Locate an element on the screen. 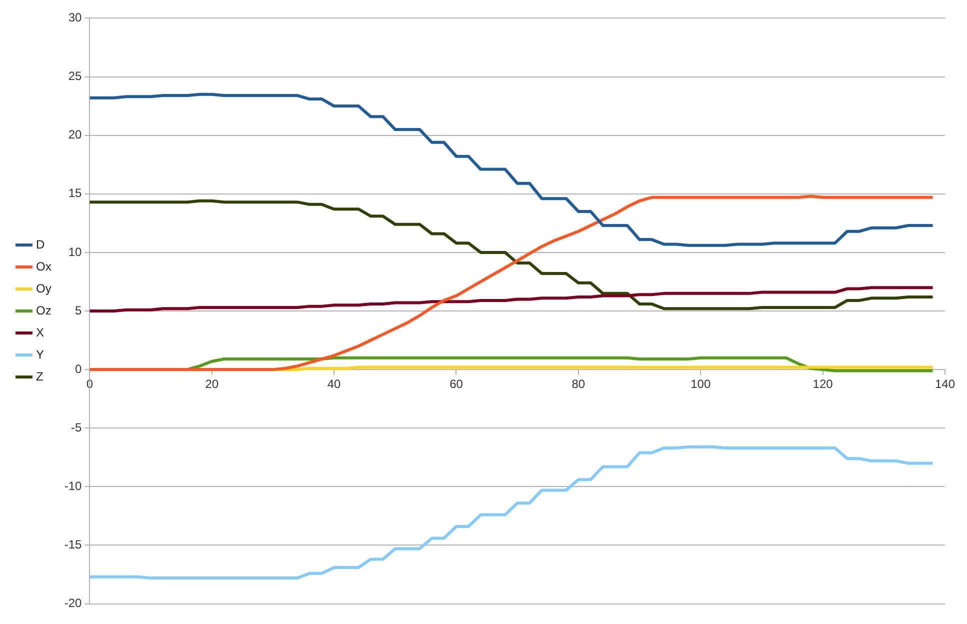 The width and height of the screenshot is (967, 624). legend-label: Z is located at coordinates (40, 376).